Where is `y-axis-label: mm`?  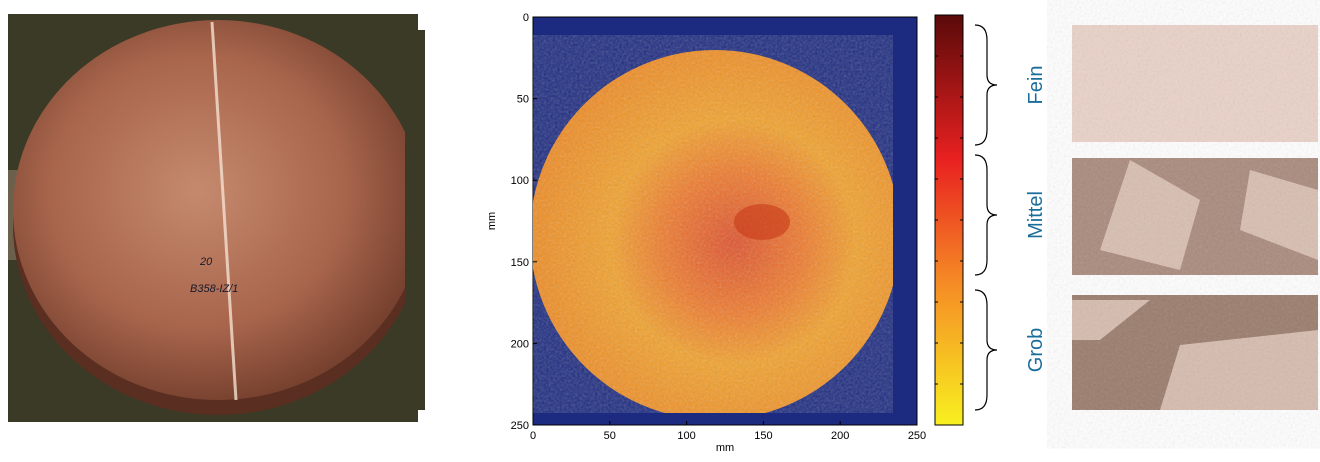 y-axis-label: mm is located at coordinates (492, 221).